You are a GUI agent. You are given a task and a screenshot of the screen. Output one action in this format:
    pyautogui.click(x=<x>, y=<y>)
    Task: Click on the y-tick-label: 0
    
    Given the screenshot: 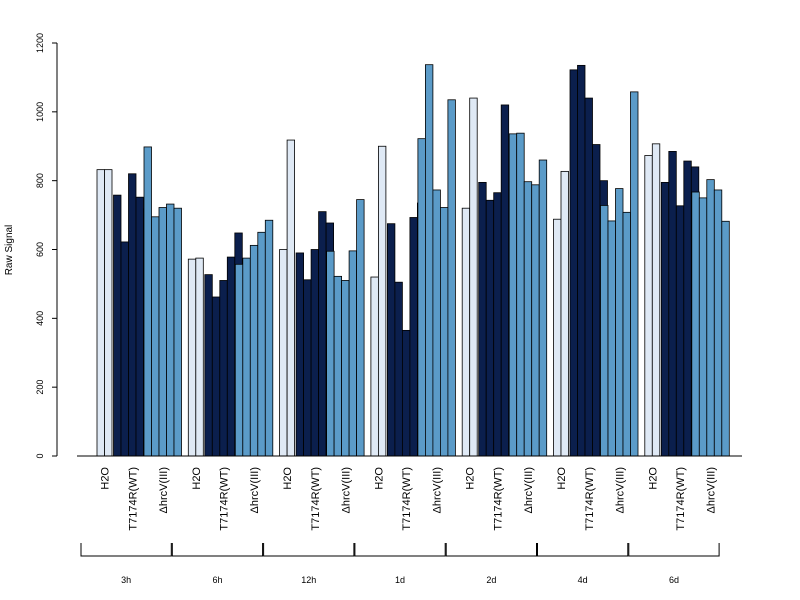 What is the action you would take?
    pyautogui.click(x=40, y=455)
    